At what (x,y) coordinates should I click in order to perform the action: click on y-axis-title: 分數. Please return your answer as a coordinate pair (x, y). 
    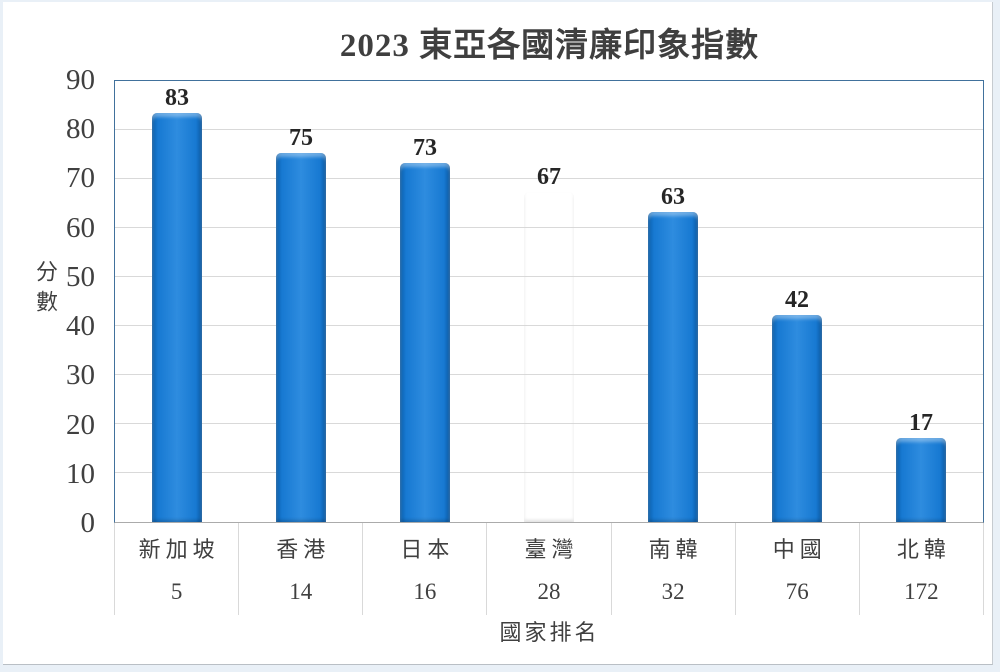
    Looking at the image, I should click on (45, 290).